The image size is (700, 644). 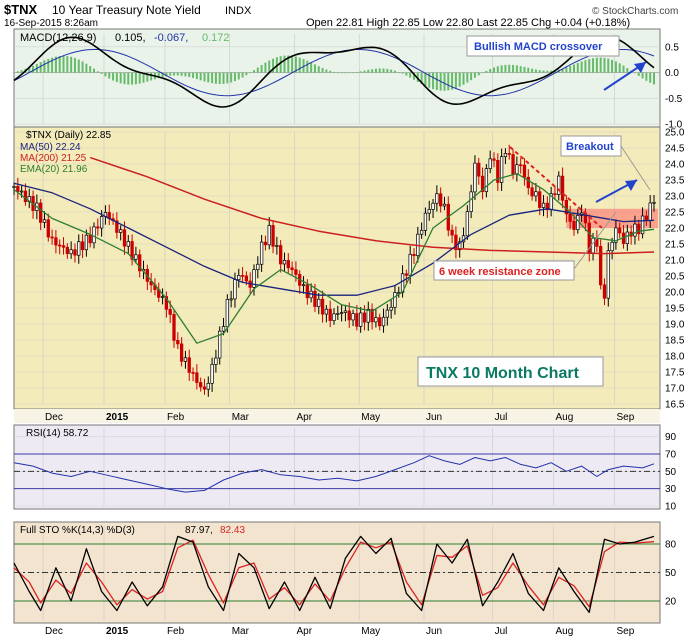 I want to click on ytick-label-sto-0: 20, so click(x=671, y=602).